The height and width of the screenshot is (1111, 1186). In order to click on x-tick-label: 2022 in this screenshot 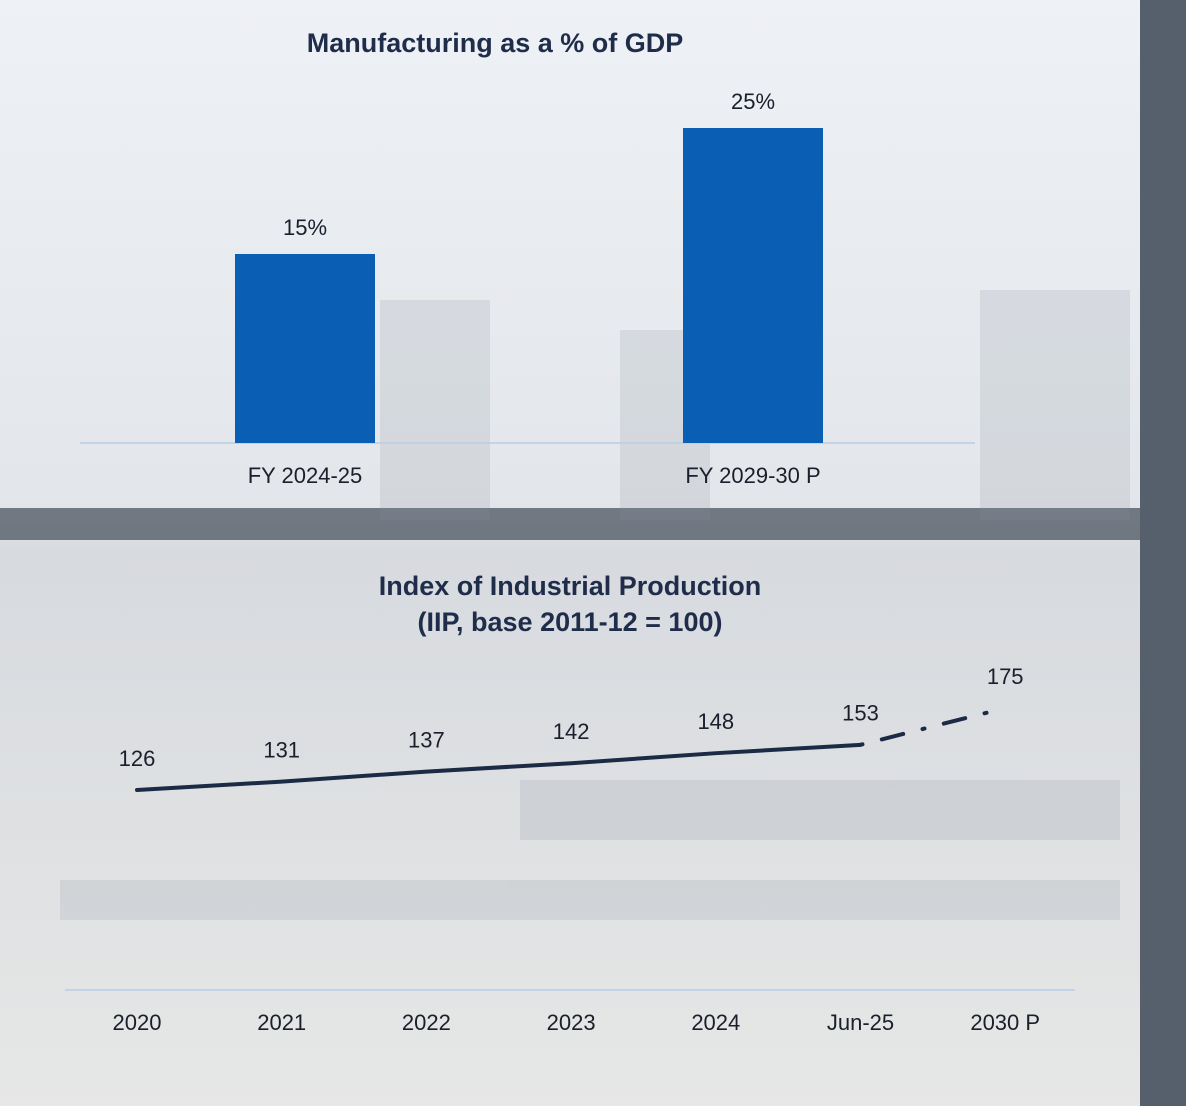, I will do `click(426, 1022)`.